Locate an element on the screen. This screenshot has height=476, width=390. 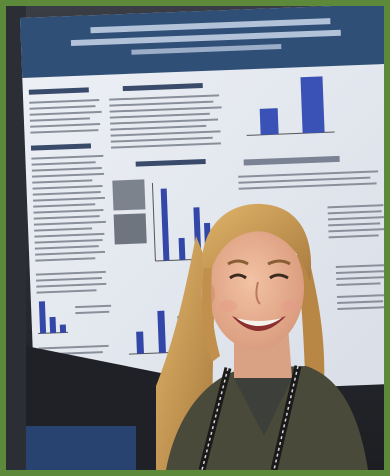
hair-side is located at coordinates (211, 315).